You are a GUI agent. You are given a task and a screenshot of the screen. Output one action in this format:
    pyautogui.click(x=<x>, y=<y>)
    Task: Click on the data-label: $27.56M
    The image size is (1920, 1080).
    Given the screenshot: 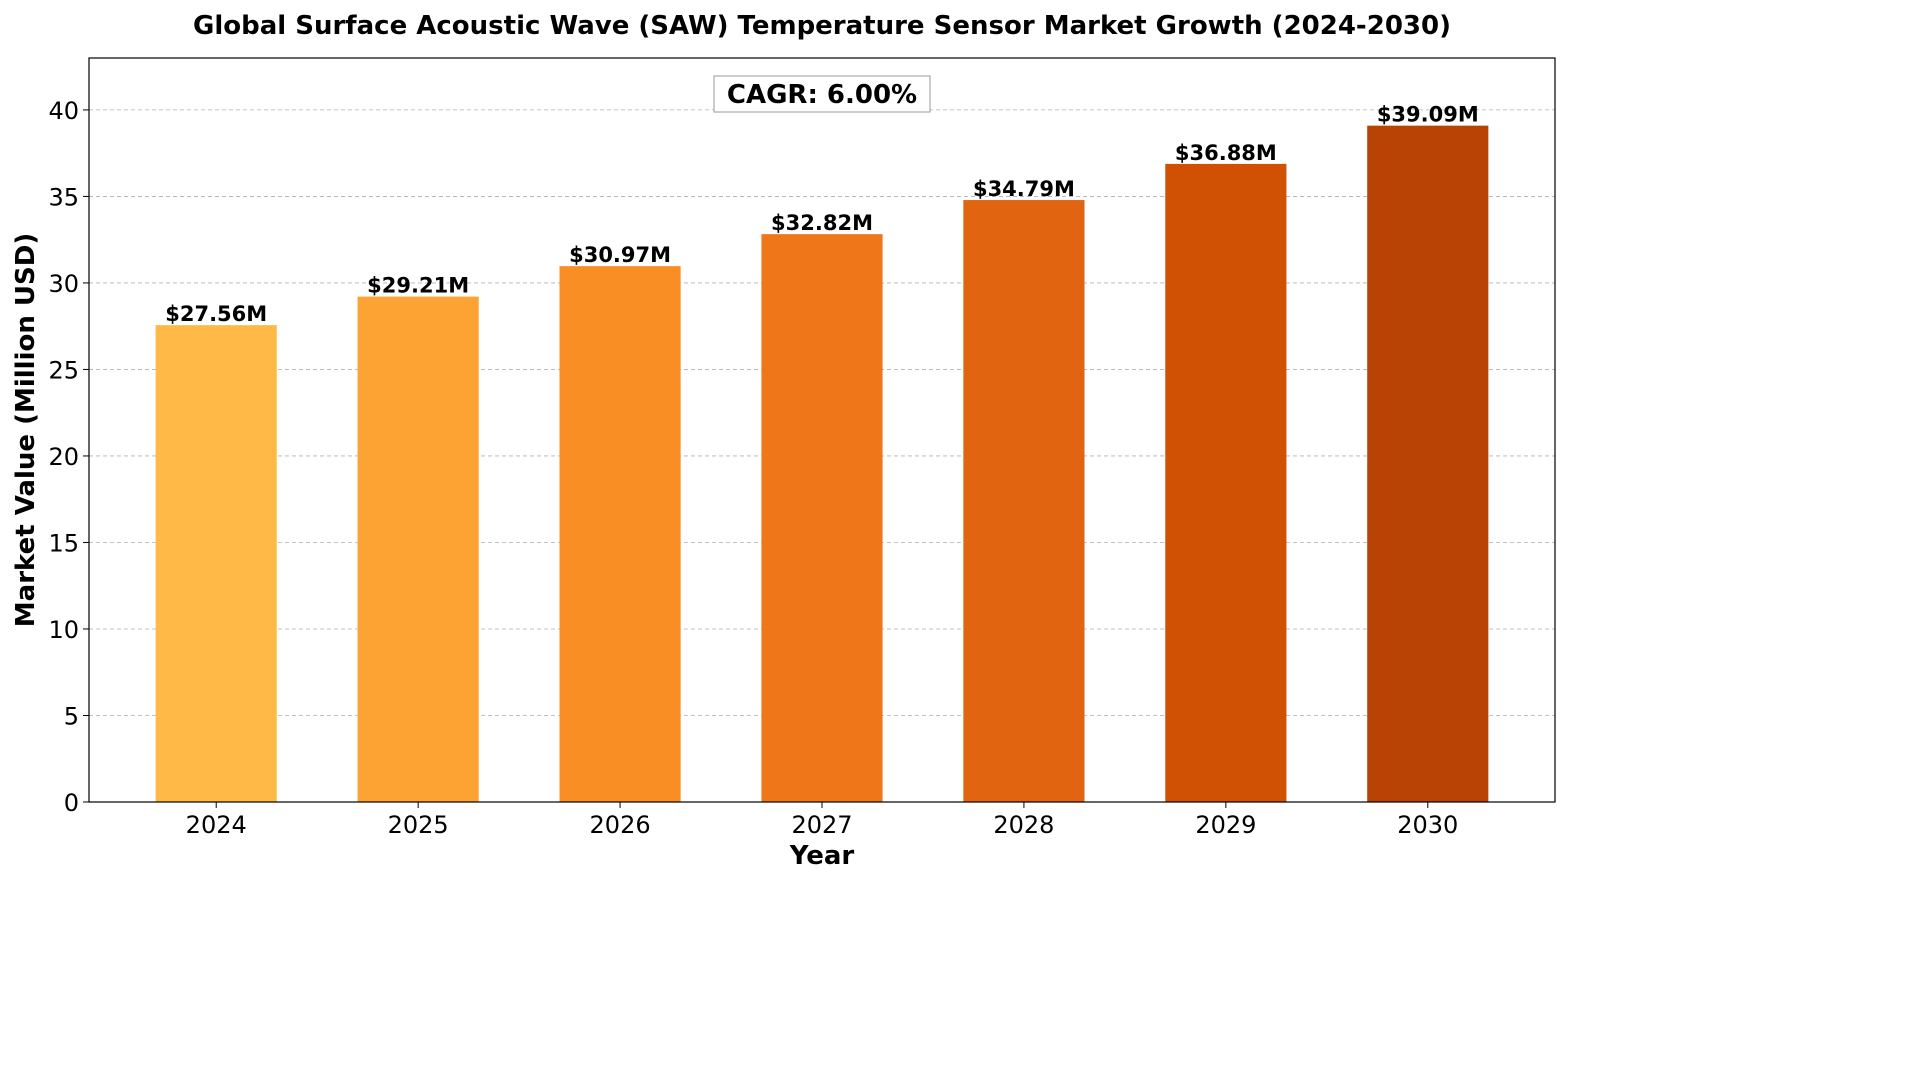 What is the action you would take?
    pyautogui.click(x=216, y=314)
    